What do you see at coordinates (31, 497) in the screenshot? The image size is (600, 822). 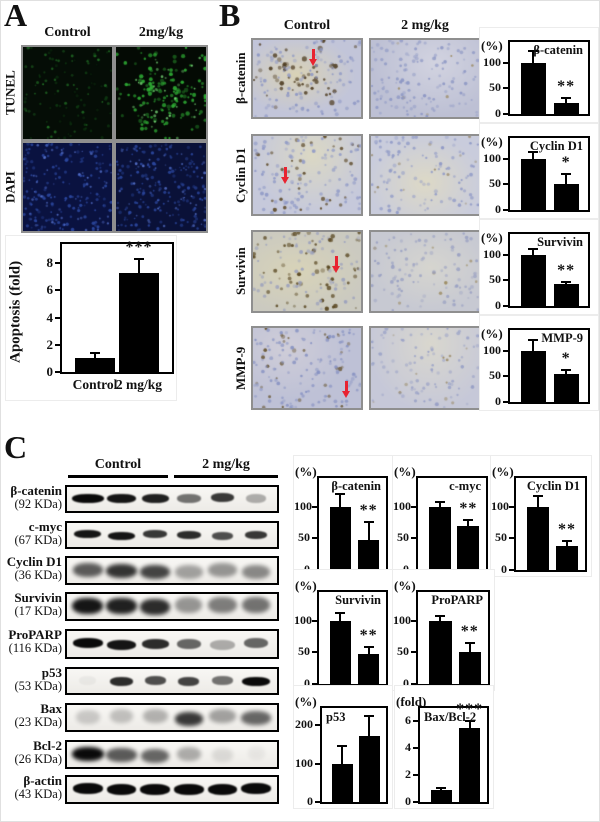 I see `blot-label-0: β-catenin (92 KDa)` at bounding box center [31, 497].